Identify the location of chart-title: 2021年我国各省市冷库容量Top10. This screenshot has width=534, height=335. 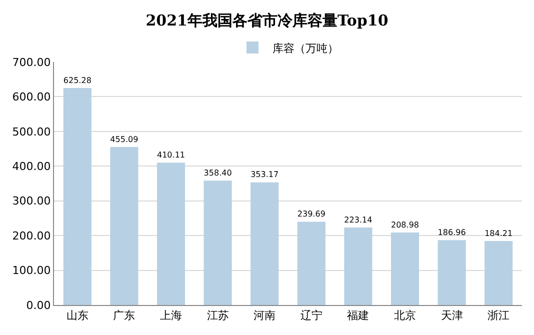
(267, 21).